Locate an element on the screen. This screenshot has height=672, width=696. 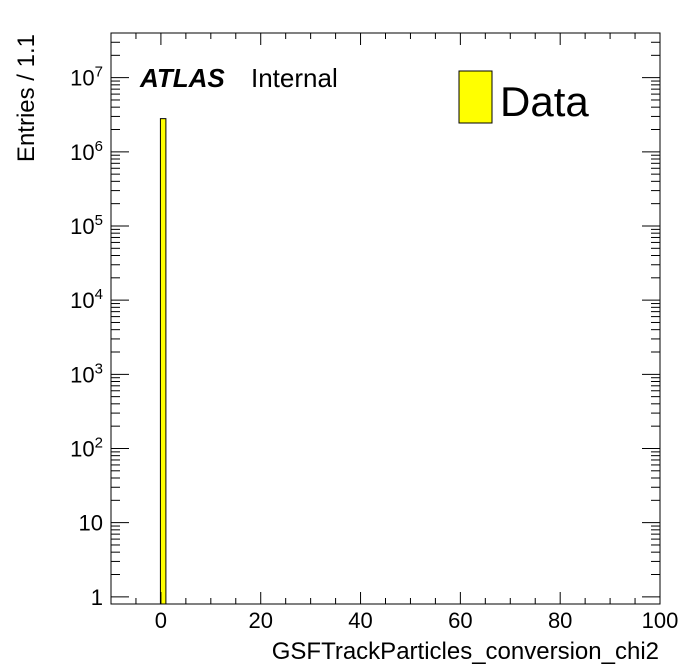
x-tick-label: 40 is located at coordinates (360, 620).